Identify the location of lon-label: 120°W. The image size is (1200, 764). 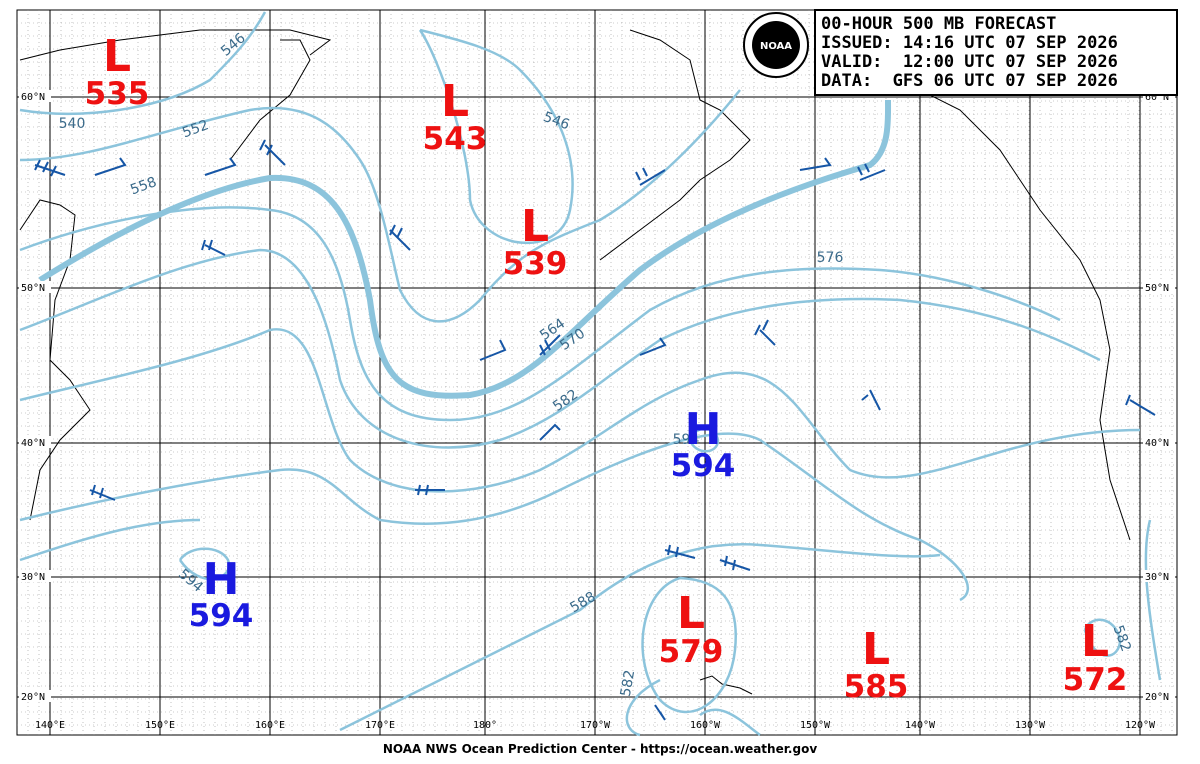
(1140, 725).